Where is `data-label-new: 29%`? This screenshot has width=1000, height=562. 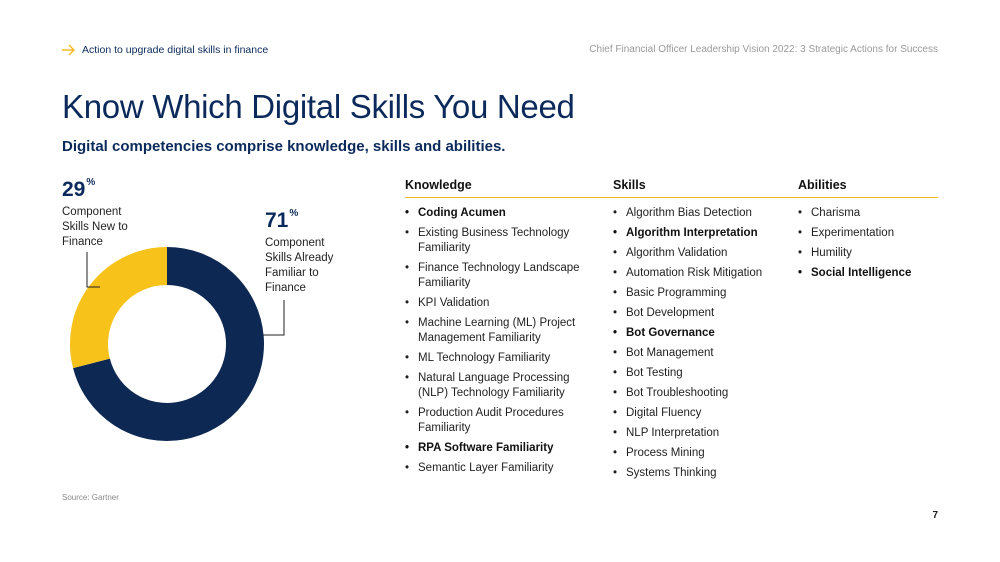 data-label-new: 29% is located at coordinates (79, 189).